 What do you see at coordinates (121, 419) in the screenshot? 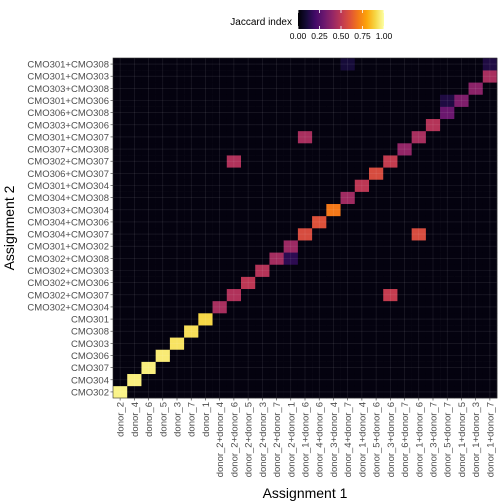
I see `x-tick-label: donor_2` at bounding box center [121, 419].